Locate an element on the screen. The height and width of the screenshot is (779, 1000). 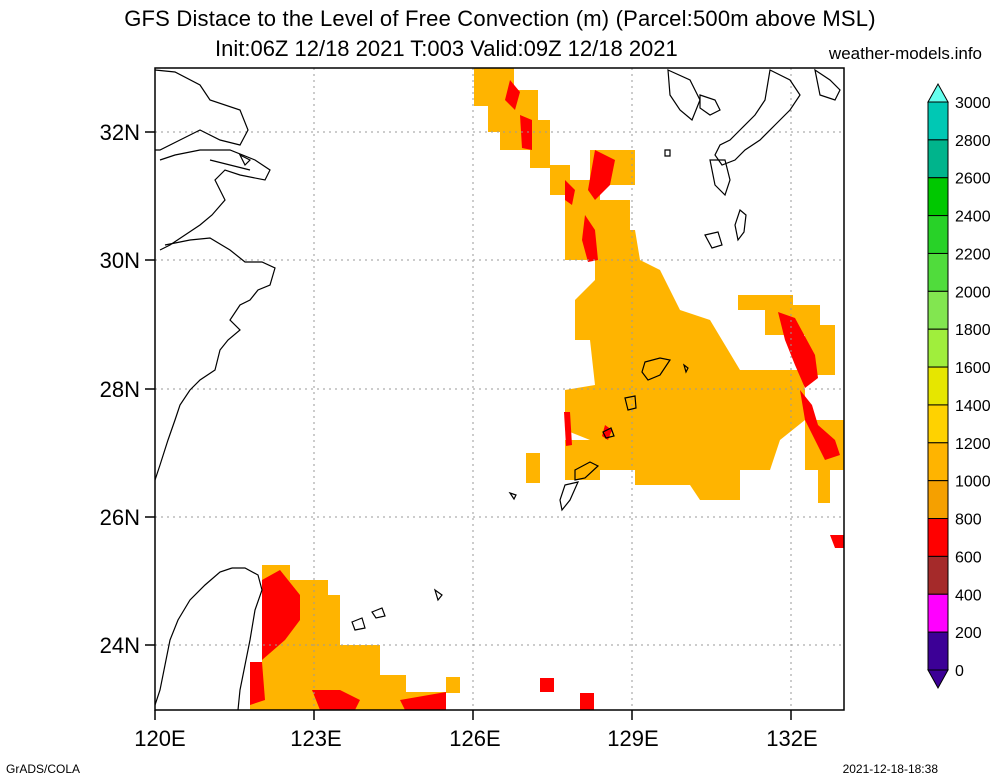
colorbar-label: 3000 is located at coordinates (973, 103).